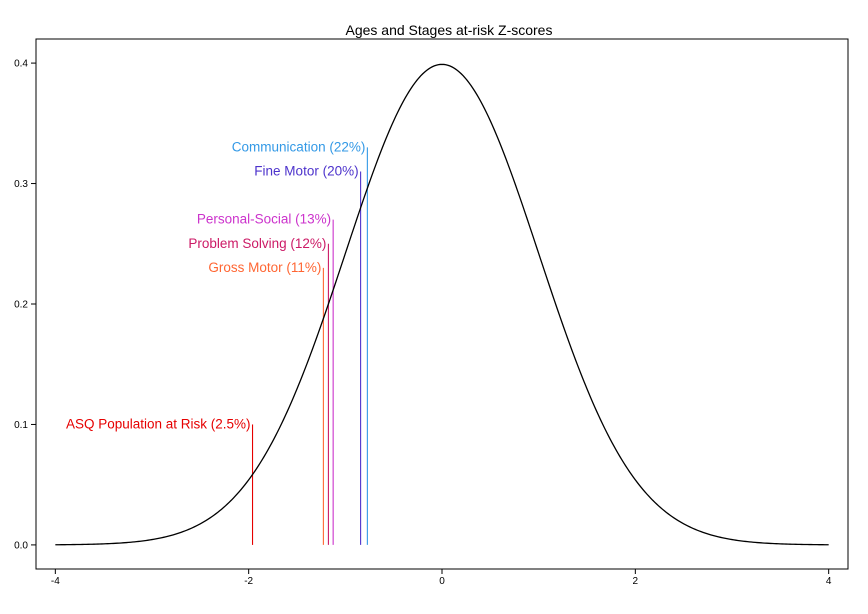 The height and width of the screenshot is (614, 868). I want to click on y-tick-label: 0.2, so click(21, 305).